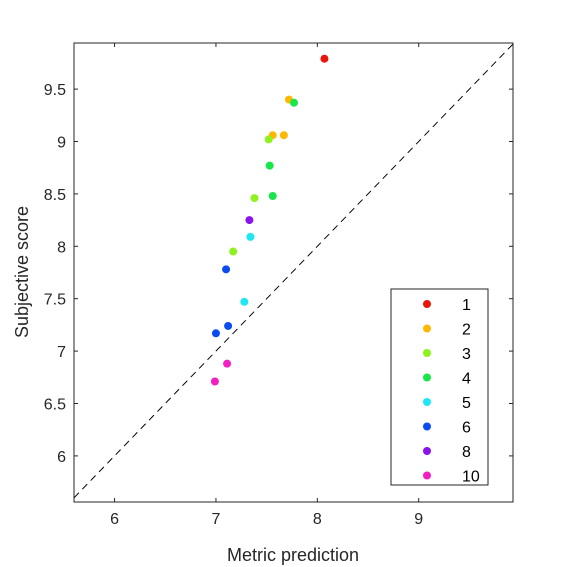 Image resolution: width=567 pixels, height=567 pixels. I want to click on y-tick-label: 6, so click(61, 457).